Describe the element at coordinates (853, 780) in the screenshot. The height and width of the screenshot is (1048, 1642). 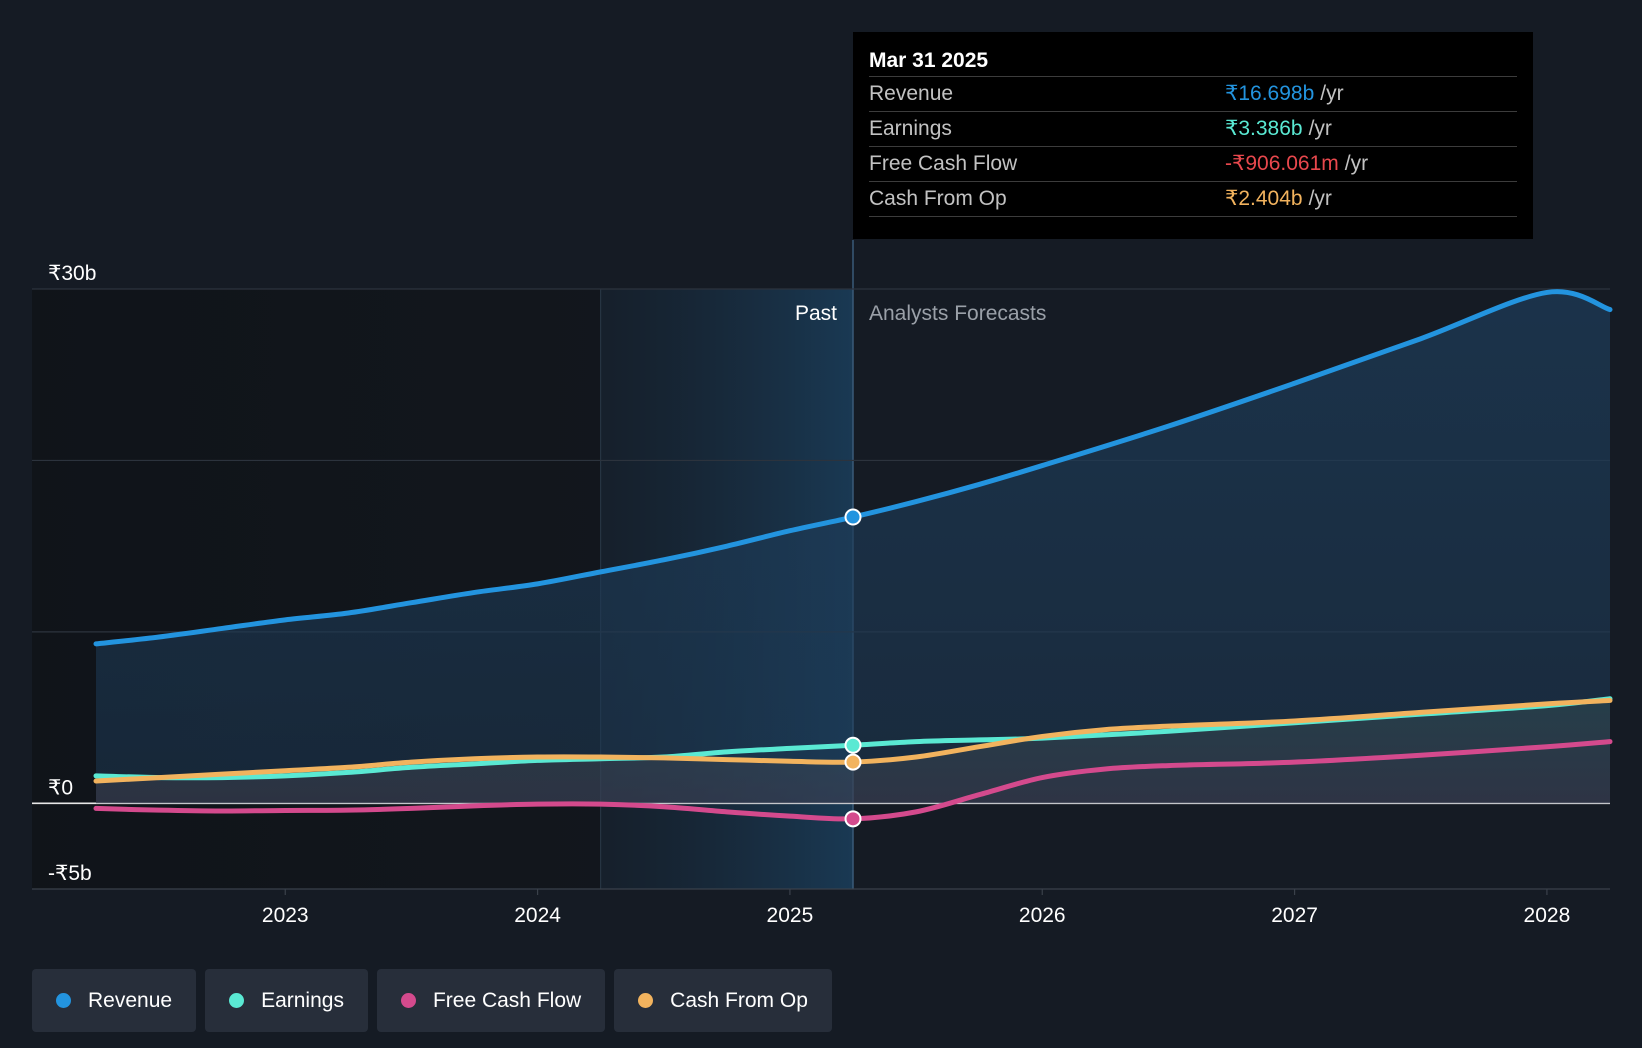
I see `series-line-free-cash-flow` at that location.